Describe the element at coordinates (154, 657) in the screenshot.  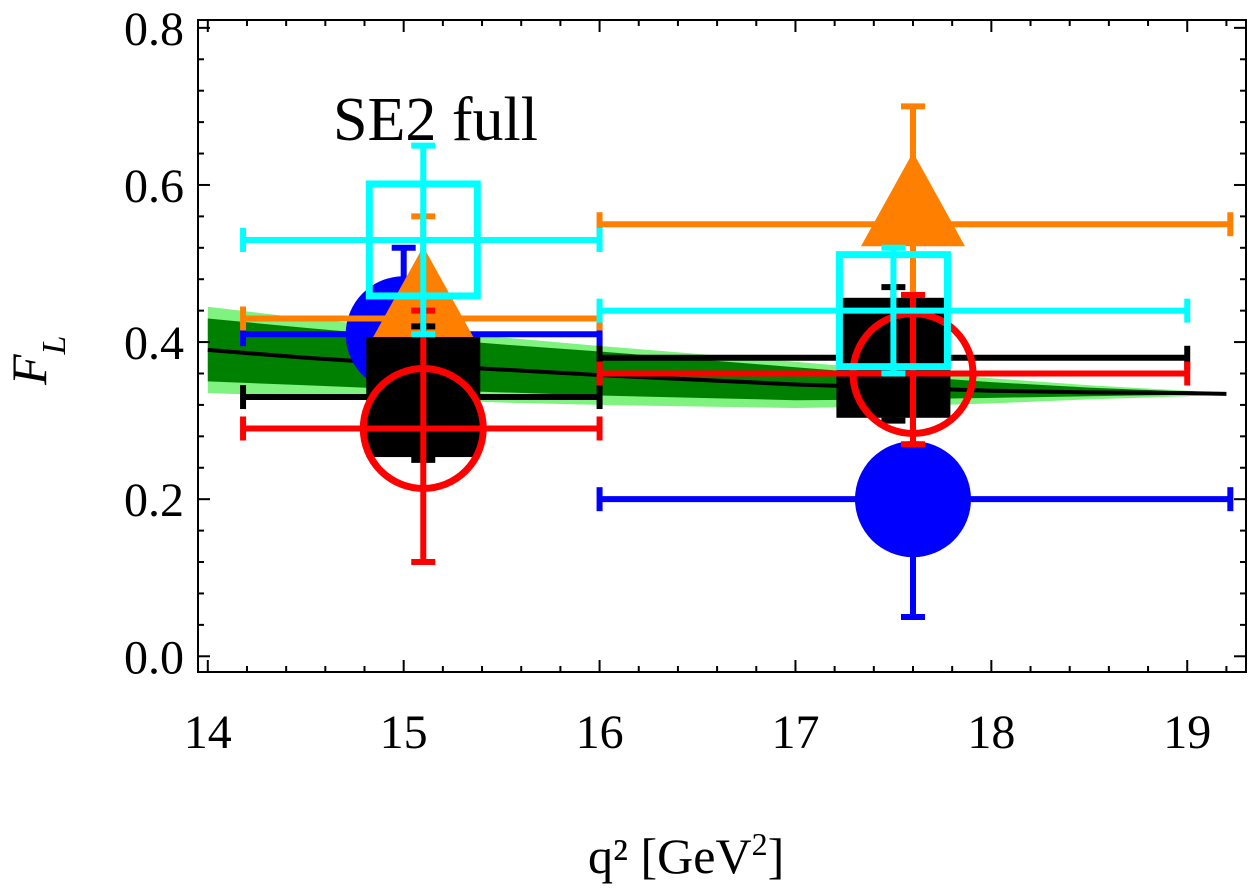
I see `y-tick-label: 0.0` at that location.